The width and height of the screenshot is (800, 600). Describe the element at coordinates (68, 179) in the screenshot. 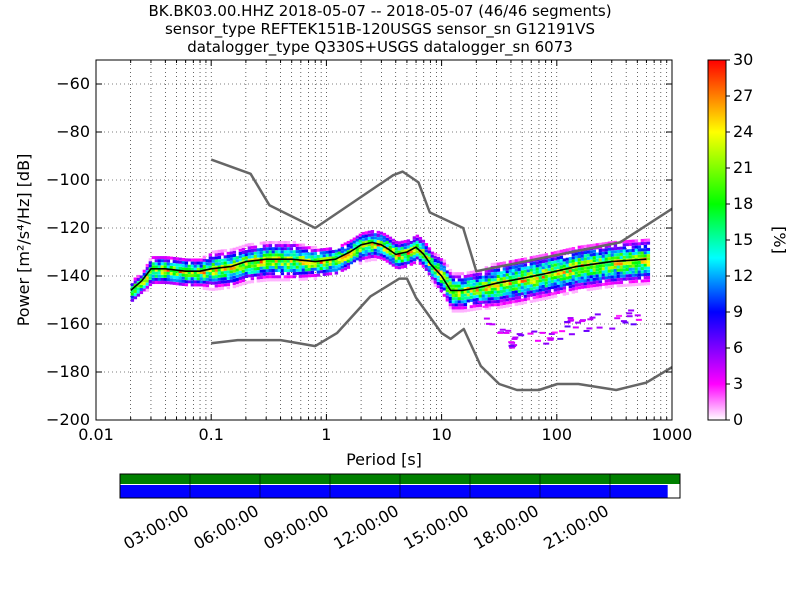

I see `y-tick-label: −100` at that location.